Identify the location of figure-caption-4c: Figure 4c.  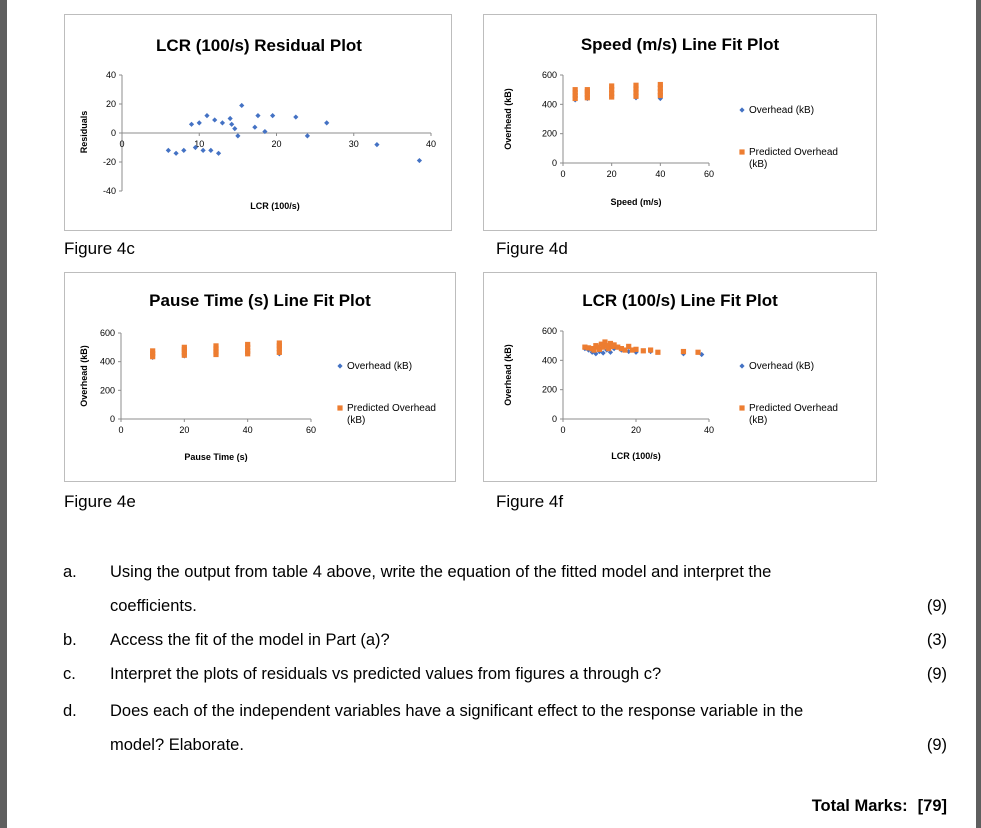
(99, 248).